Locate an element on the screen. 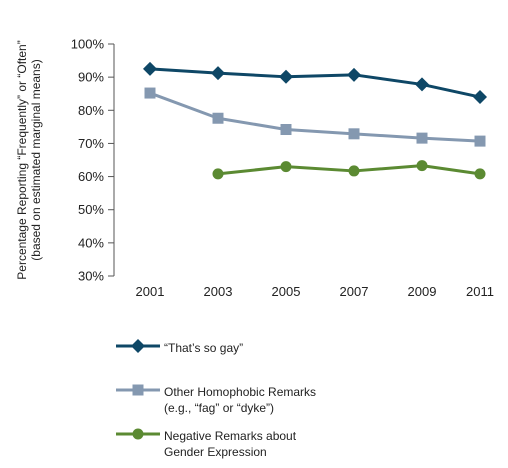 This screenshot has width=508, height=468. y-ticks: 30% 40% 50% 60% 70% 80% 90% 100% is located at coordinates (92, 160).